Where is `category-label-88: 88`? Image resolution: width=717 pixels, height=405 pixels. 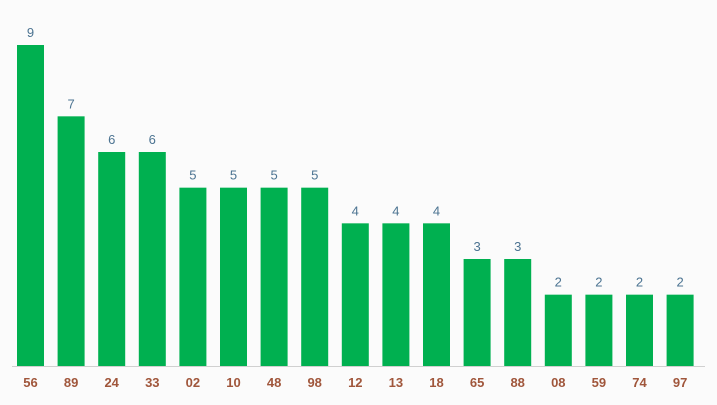 category-label-88: 88 is located at coordinates (517, 382).